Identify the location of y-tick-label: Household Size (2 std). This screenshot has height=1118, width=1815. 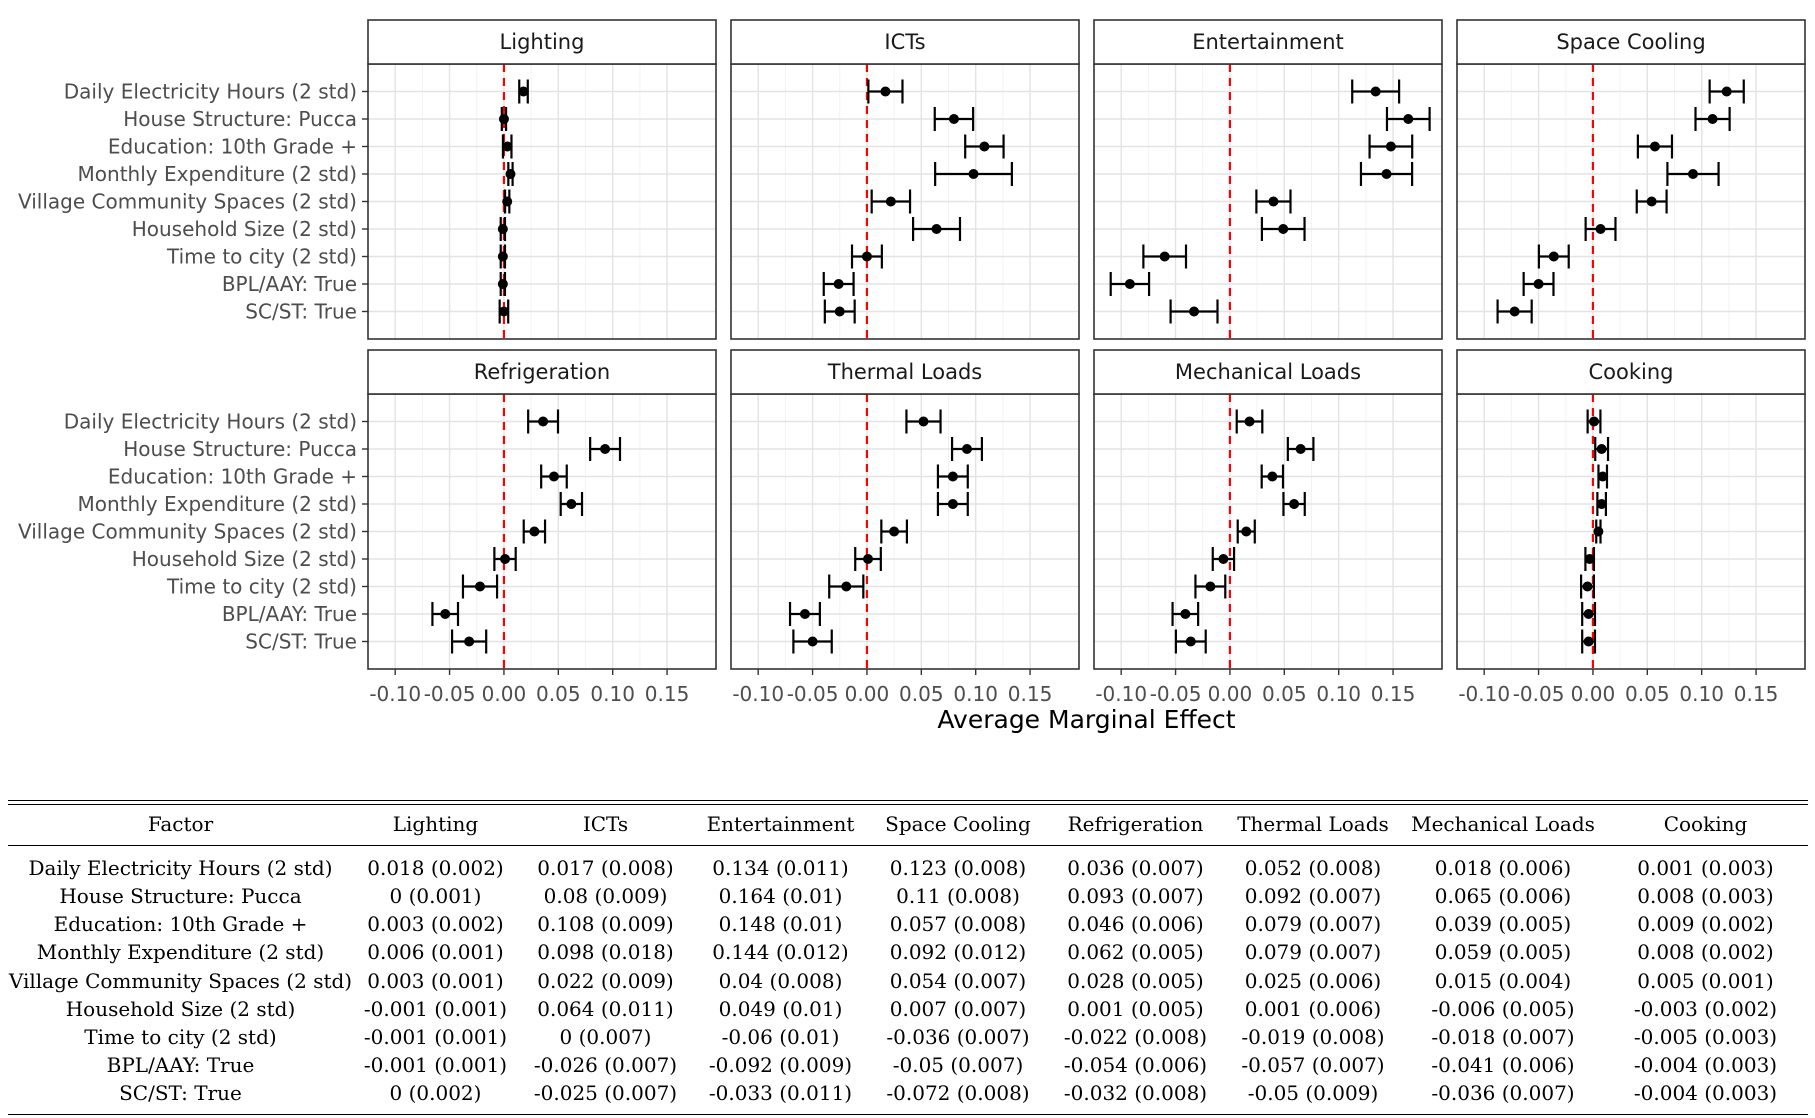
(244, 559).